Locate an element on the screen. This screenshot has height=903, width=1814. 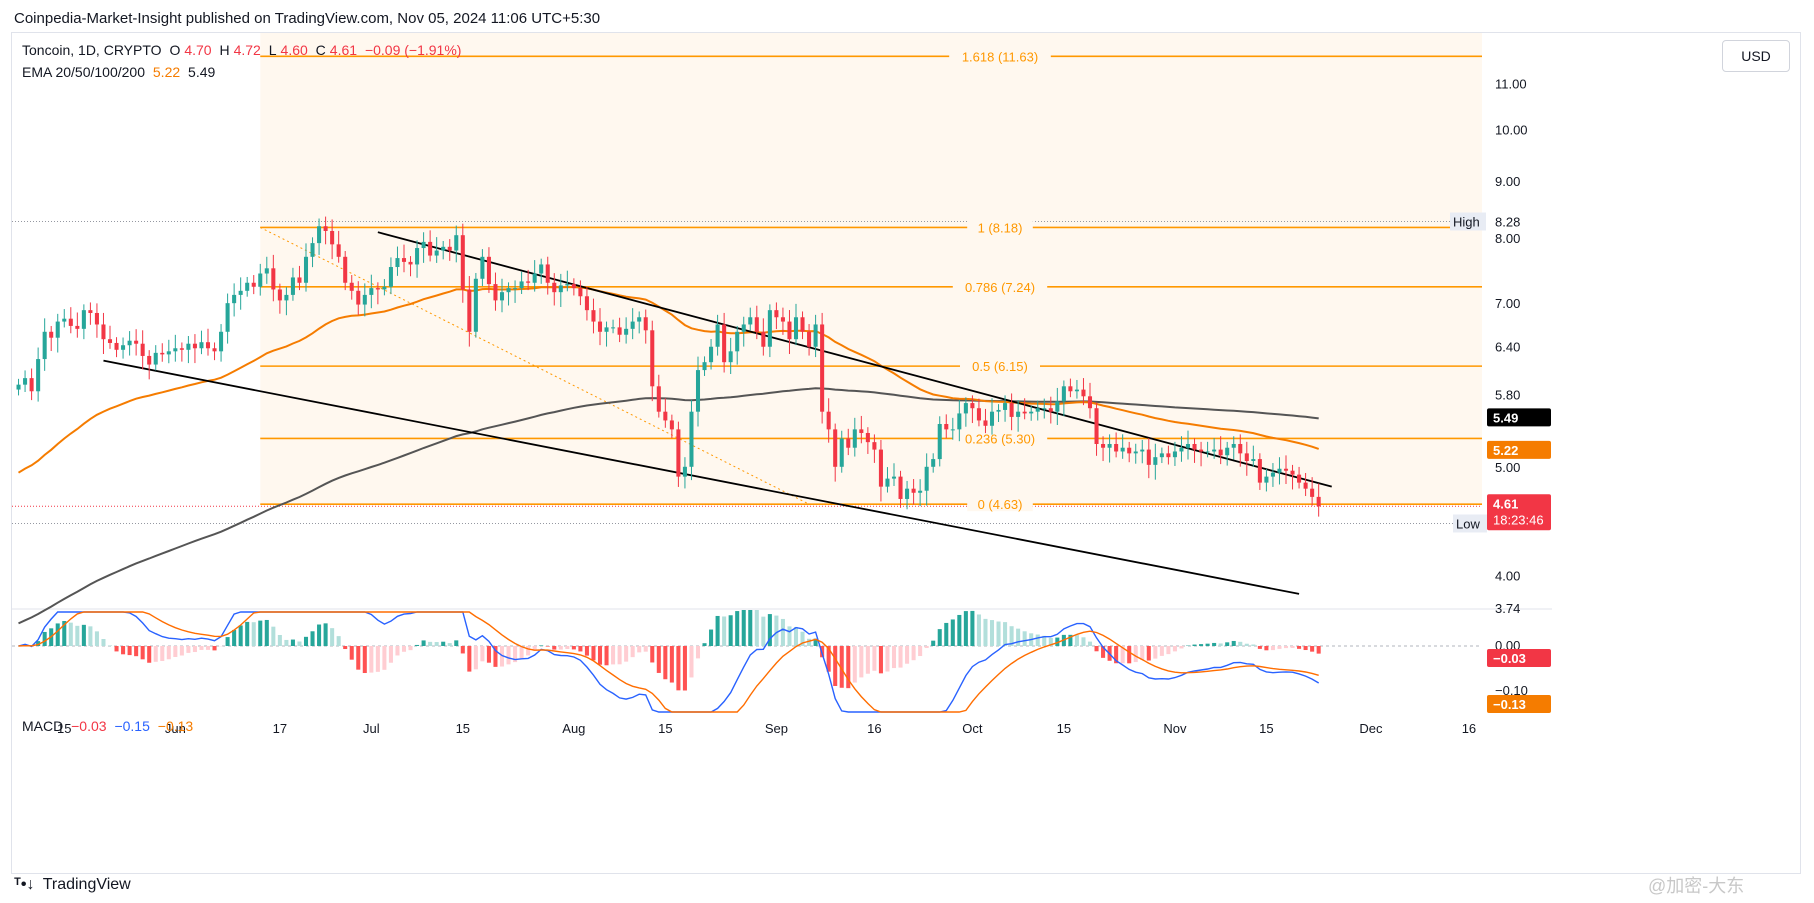
time-axis-tick: Jun is located at coordinates (175, 728).